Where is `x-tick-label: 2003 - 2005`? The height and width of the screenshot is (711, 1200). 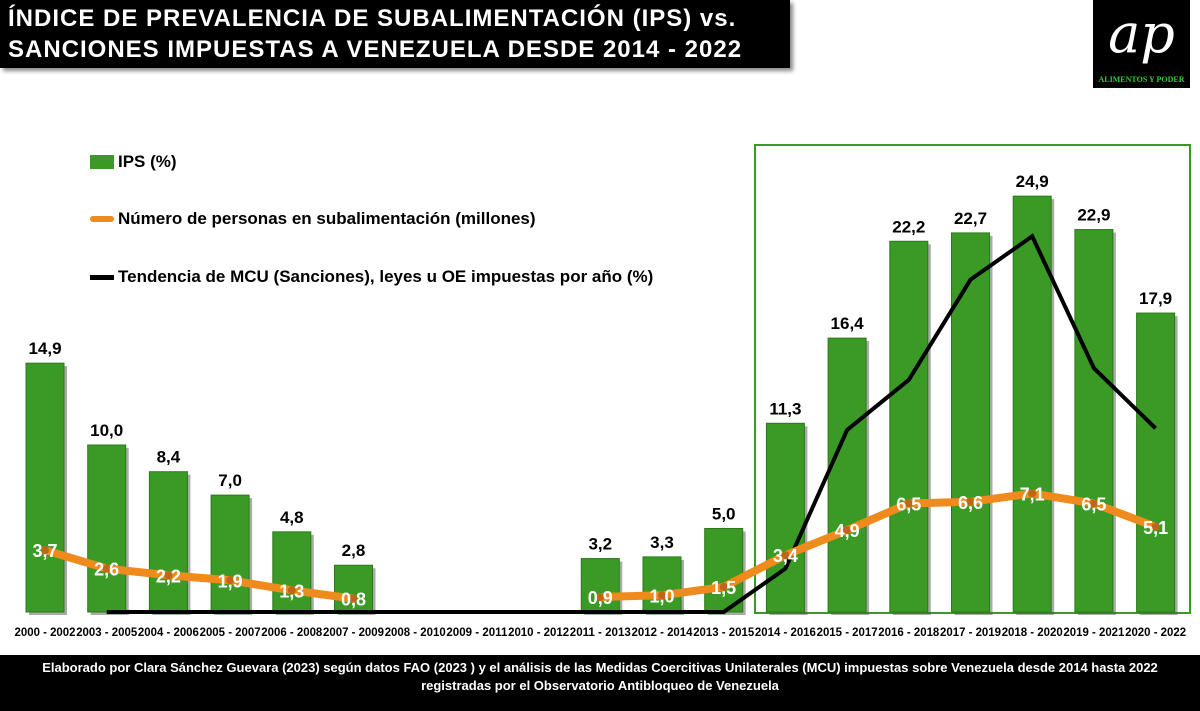 x-tick-label: 2003 - 2005 is located at coordinates (107, 633).